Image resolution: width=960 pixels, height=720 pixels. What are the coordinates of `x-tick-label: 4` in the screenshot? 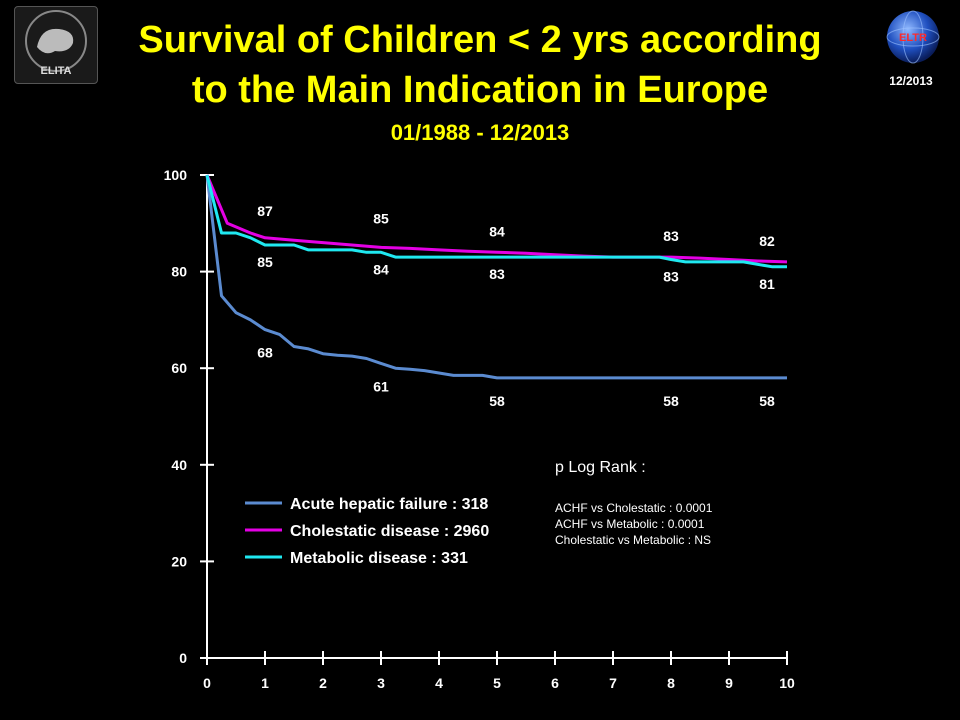 It's located at (439, 683).